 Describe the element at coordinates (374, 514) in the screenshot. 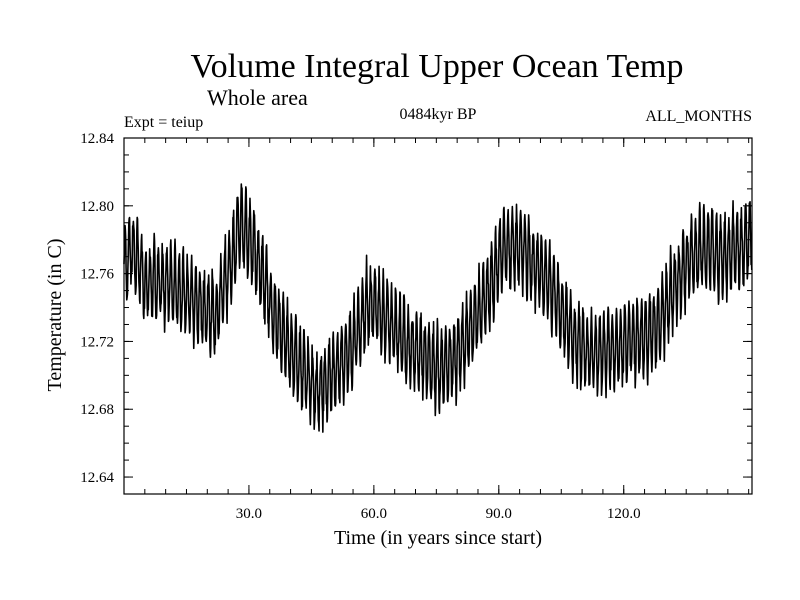

I see `x-tick-label: 60.0` at that location.